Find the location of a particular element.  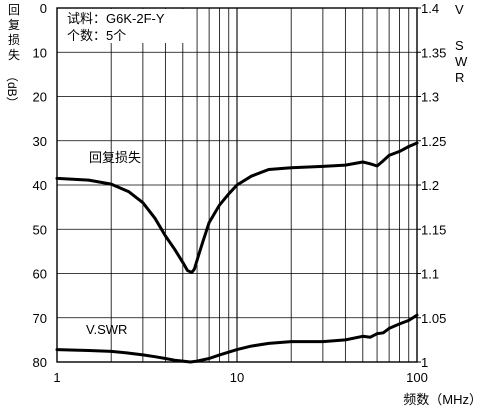

right-axis-label-char: S is located at coordinates (459, 45).